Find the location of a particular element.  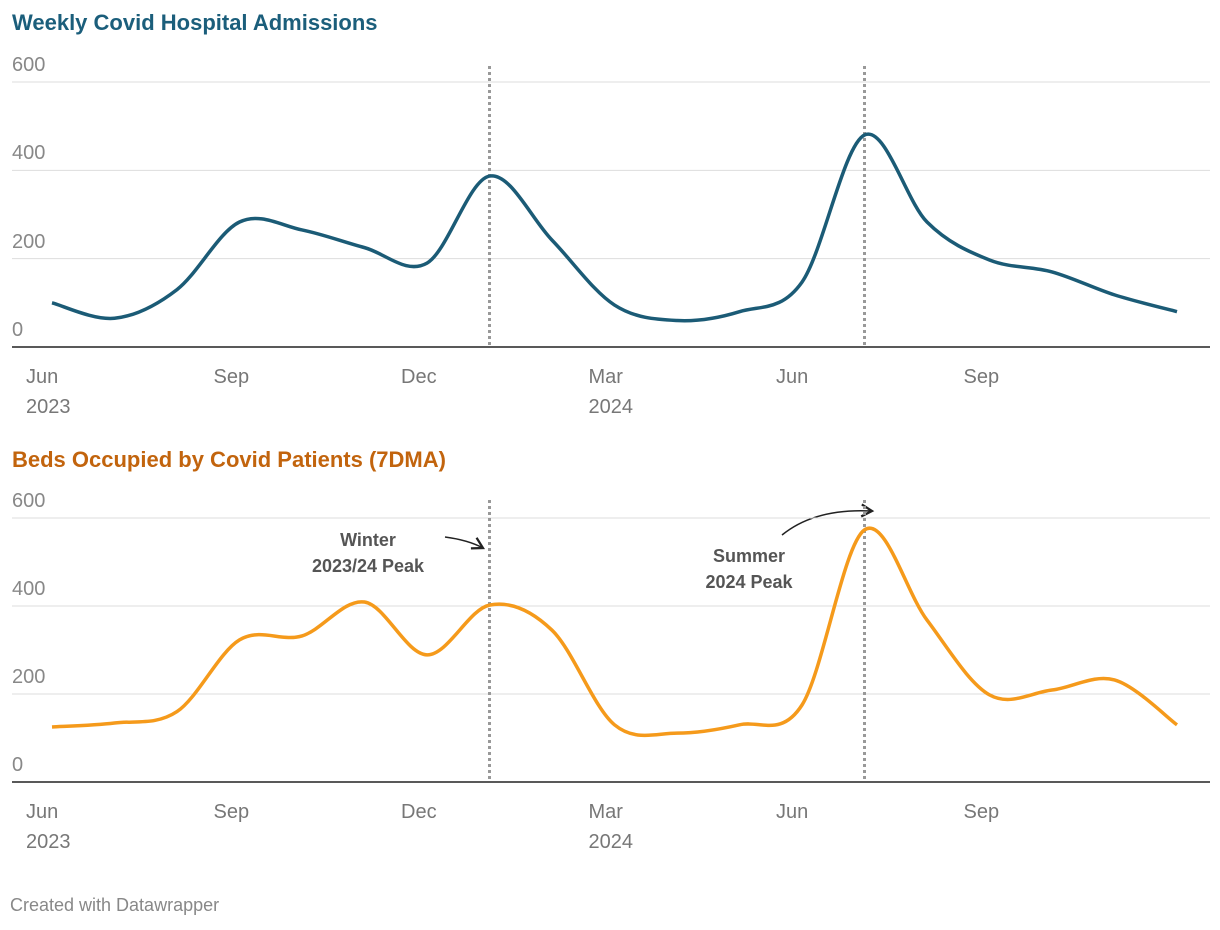

chart-title: Beds Occupied by Covid Patients (7DMA) is located at coordinates (229, 459).